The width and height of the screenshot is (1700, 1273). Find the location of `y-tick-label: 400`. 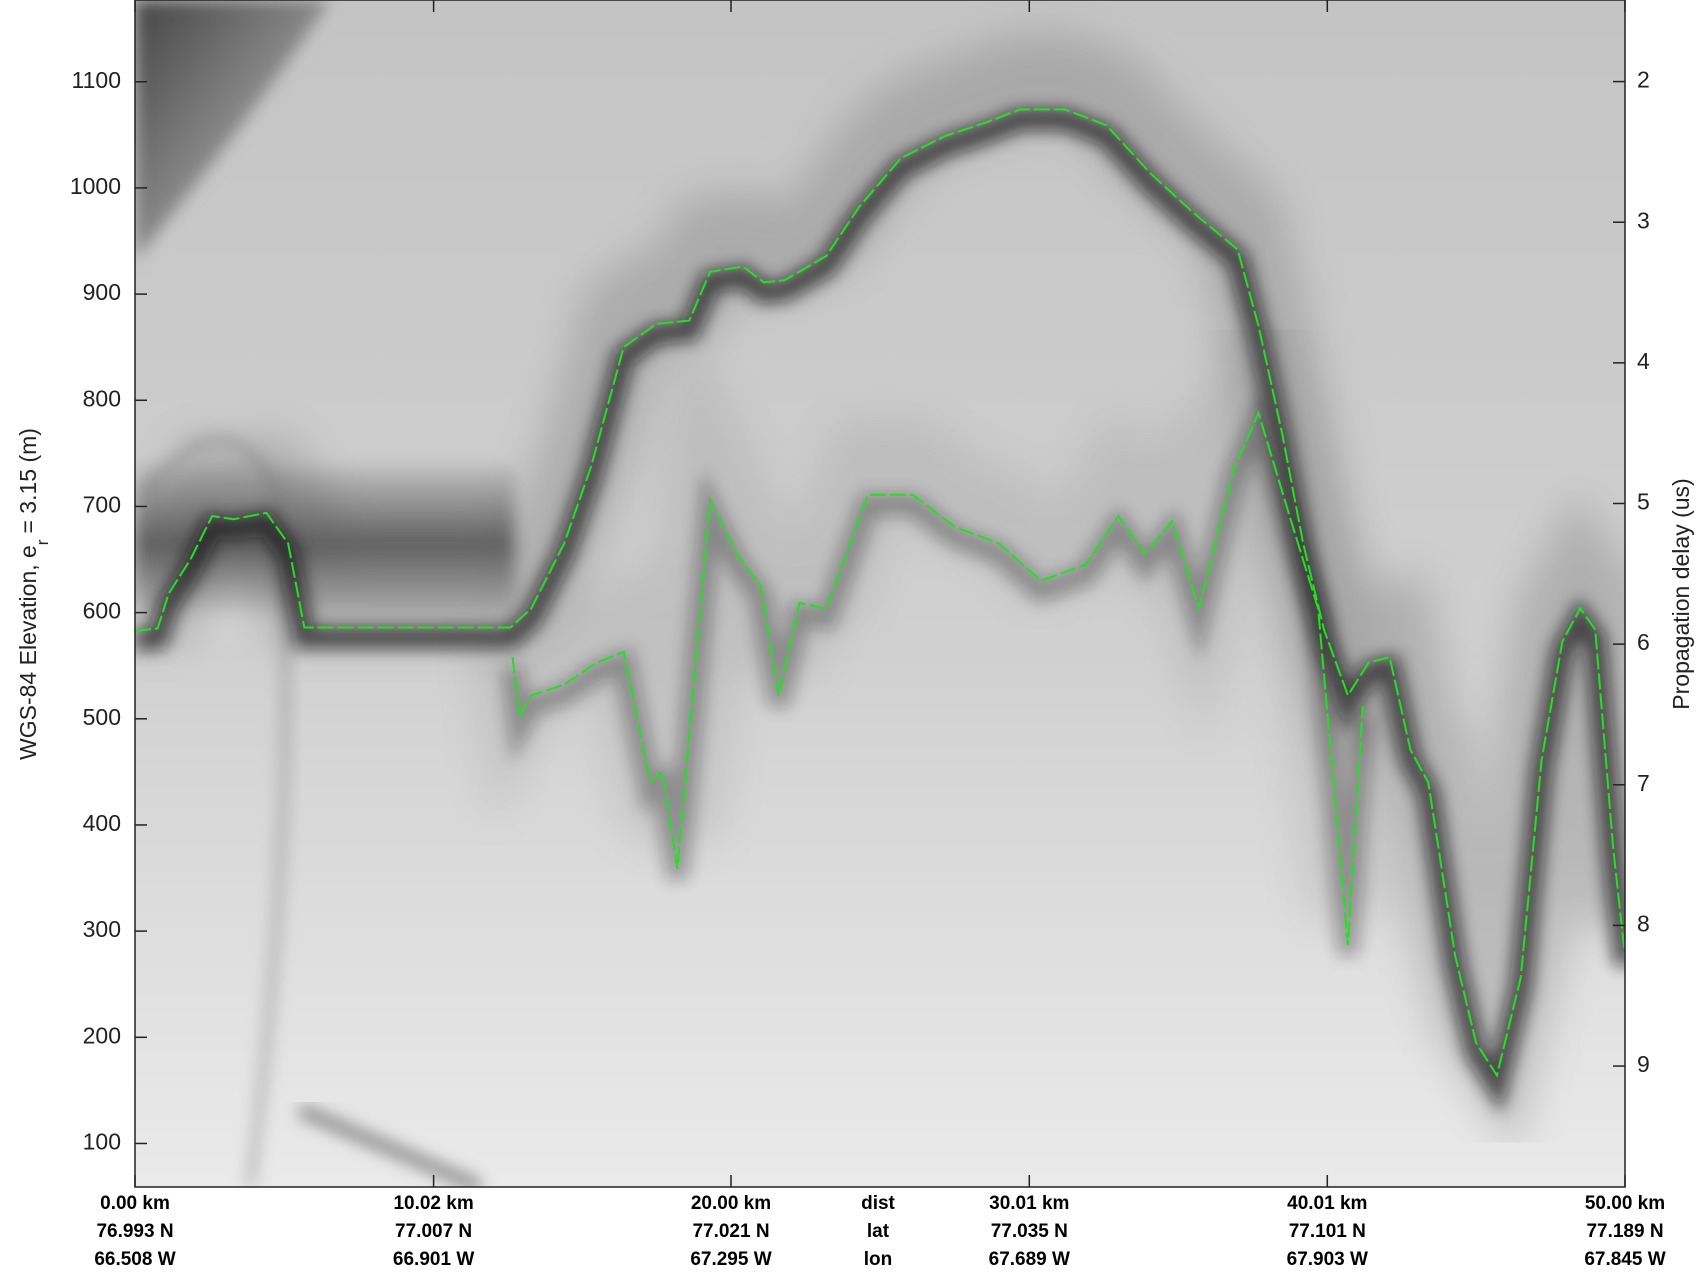

y-tick-label: 400 is located at coordinates (102, 823).